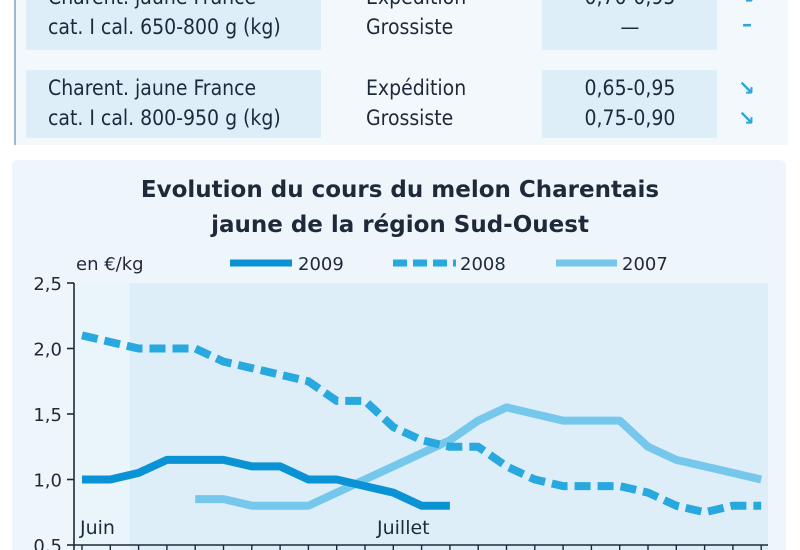 Image resolution: width=800 pixels, height=550 pixels. I want to click on x-tick-label: Juin, so click(97, 528).